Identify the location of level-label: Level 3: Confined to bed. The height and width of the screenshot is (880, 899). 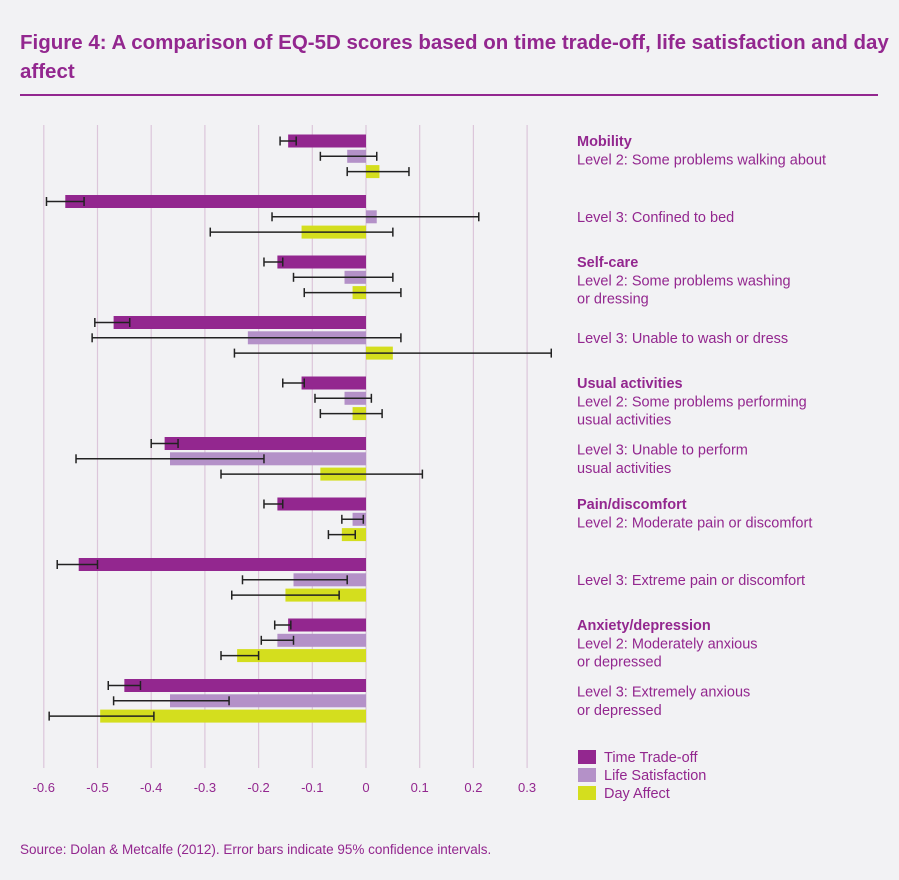
(655, 218).